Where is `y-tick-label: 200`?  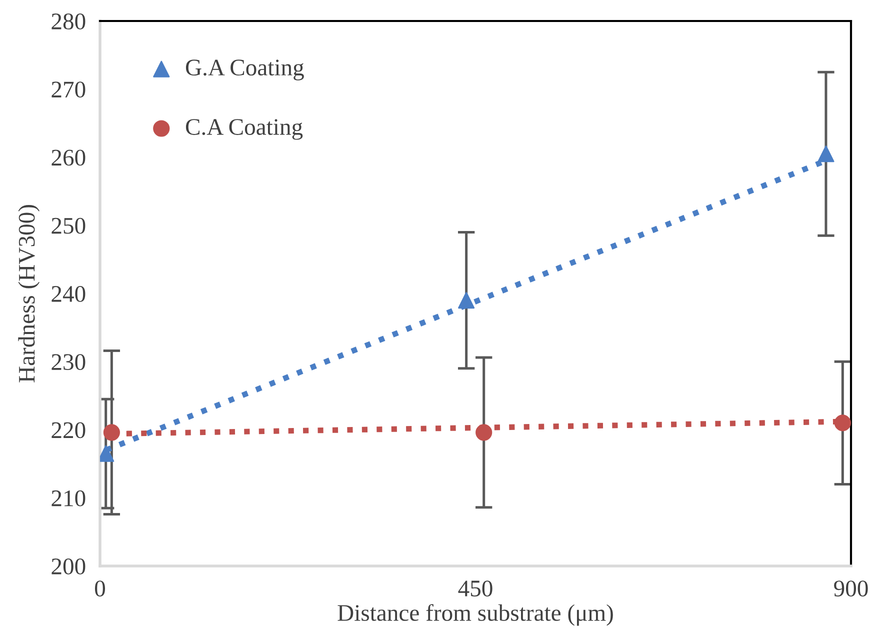 y-tick-label: 200 is located at coordinates (69, 566).